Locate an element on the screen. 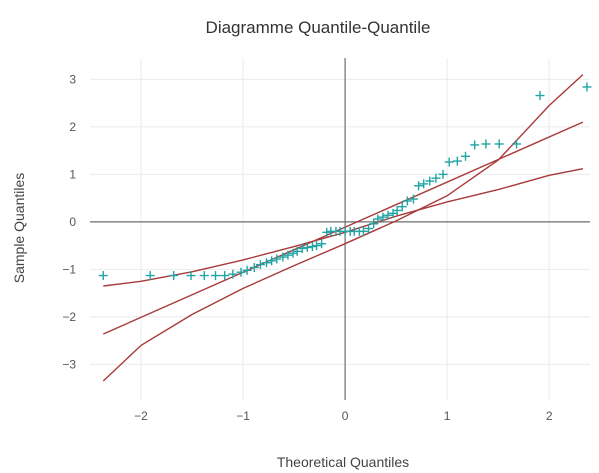  y-tick-label: −2 is located at coordinates (69, 317).